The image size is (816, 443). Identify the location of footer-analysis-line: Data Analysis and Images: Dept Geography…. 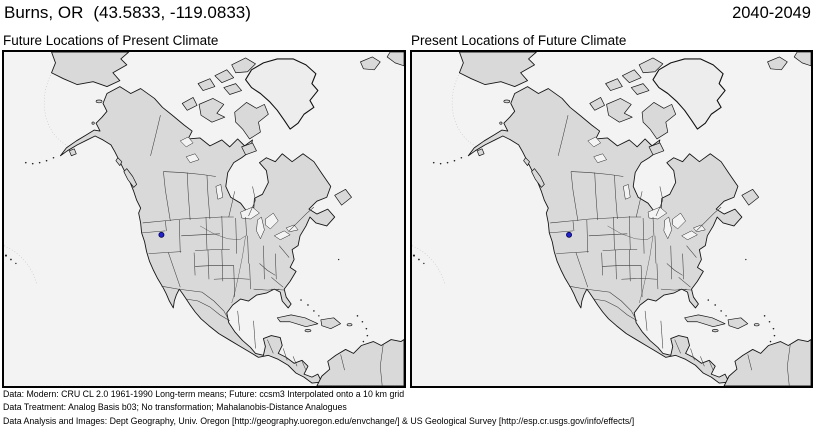
(319, 420).